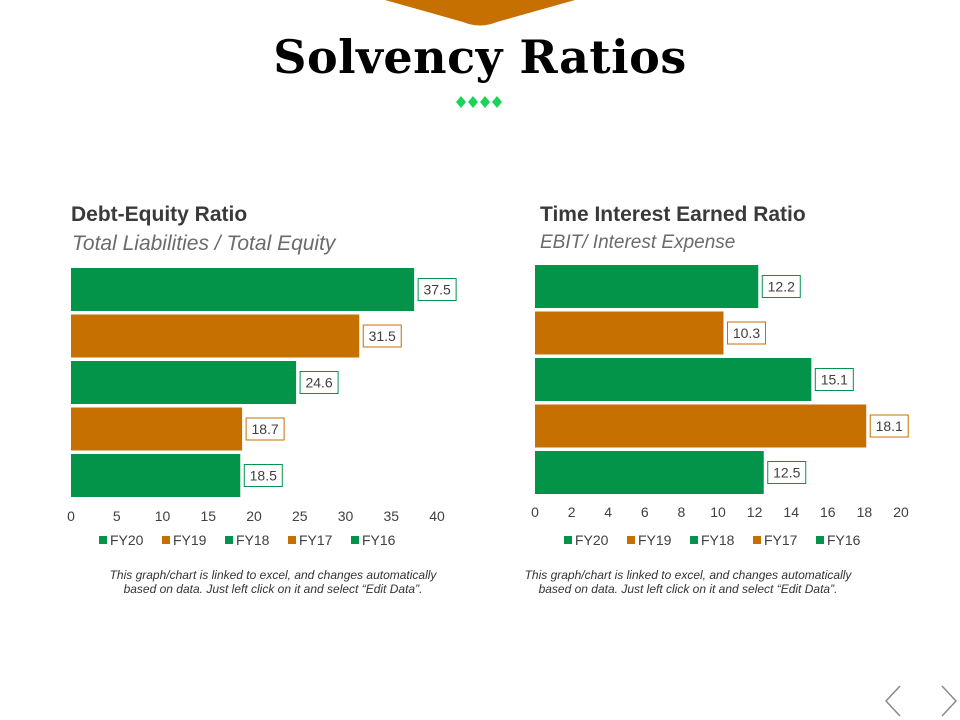 Image resolution: width=960 pixels, height=720 pixels. I want to click on x-tick-label: 16, so click(828, 512).